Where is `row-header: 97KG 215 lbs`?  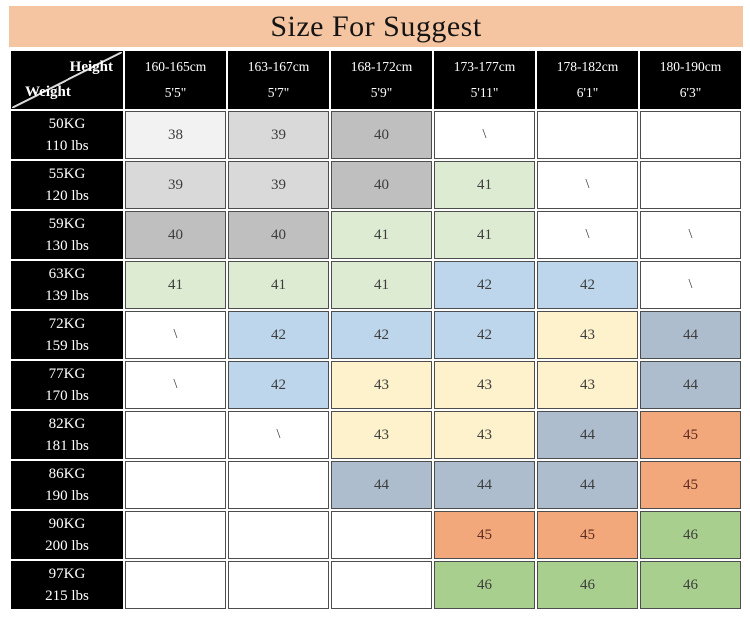 row-header: 97KG 215 lbs is located at coordinates (67, 585).